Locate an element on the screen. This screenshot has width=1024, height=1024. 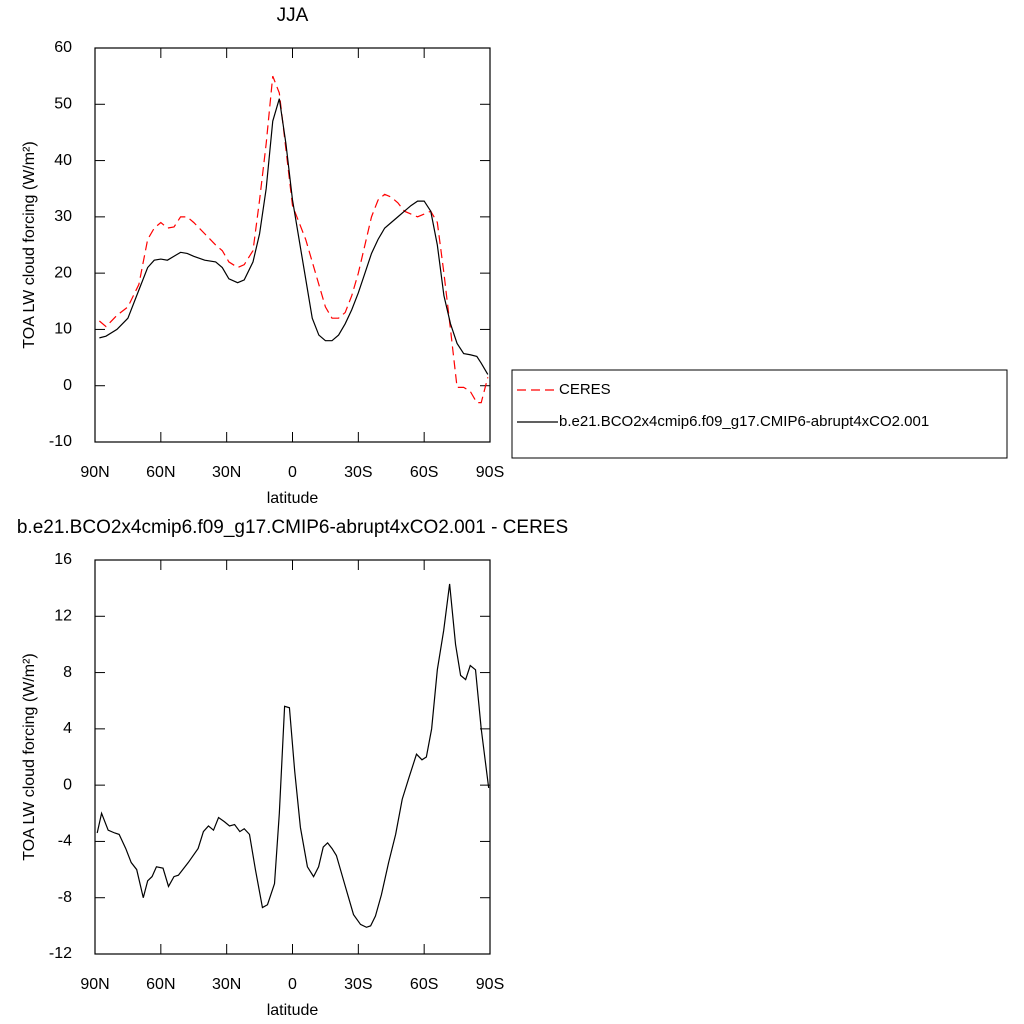
y-tick-label: -12 is located at coordinates (60, 953).